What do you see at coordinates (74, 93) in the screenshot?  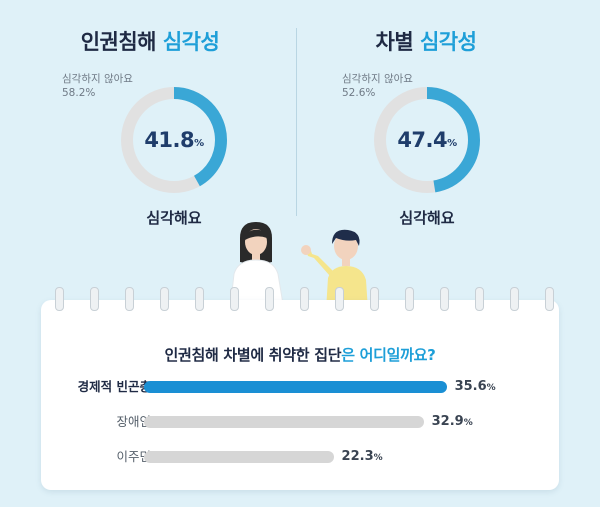 I see `not-serious-value: 58.2` at bounding box center [74, 93].